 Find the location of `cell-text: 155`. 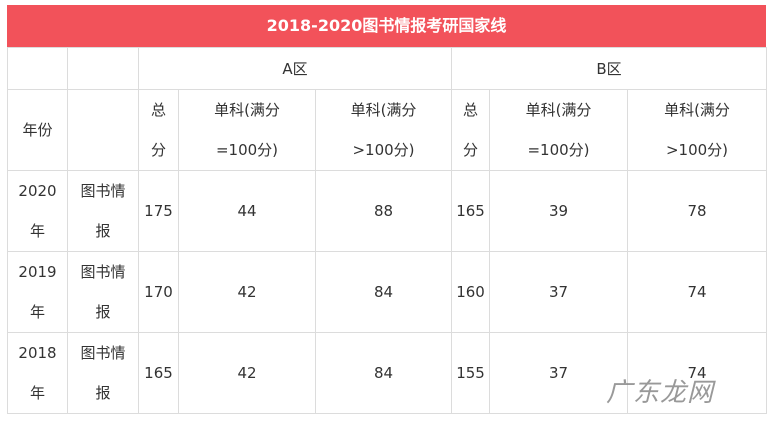

cell-text: 155 is located at coordinates (470, 372).